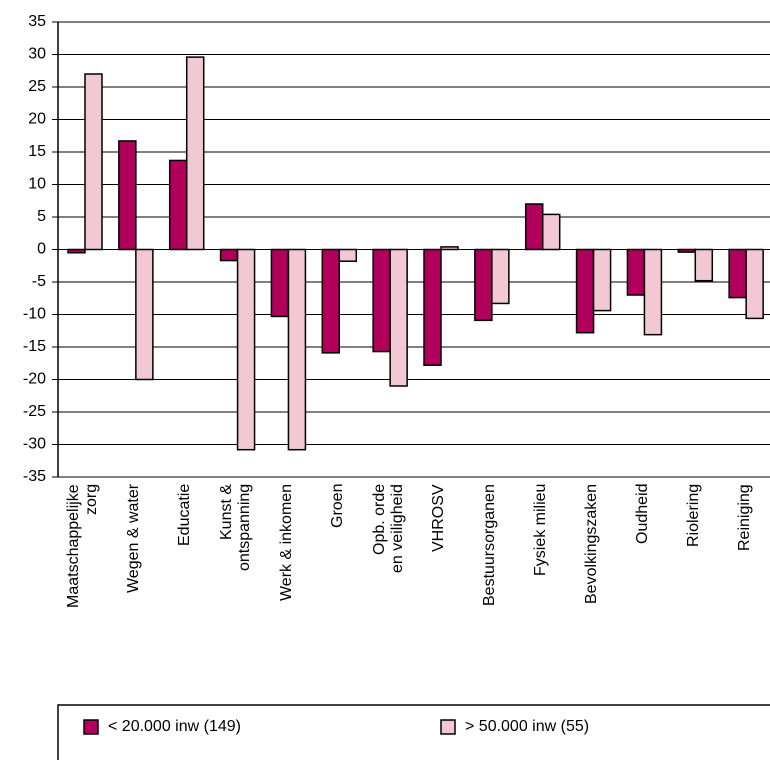 This screenshot has height=760, width=770. What do you see at coordinates (34, 476) in the screenshot?
I see `y-tick-label: -35` at bounding box center [34, 476].